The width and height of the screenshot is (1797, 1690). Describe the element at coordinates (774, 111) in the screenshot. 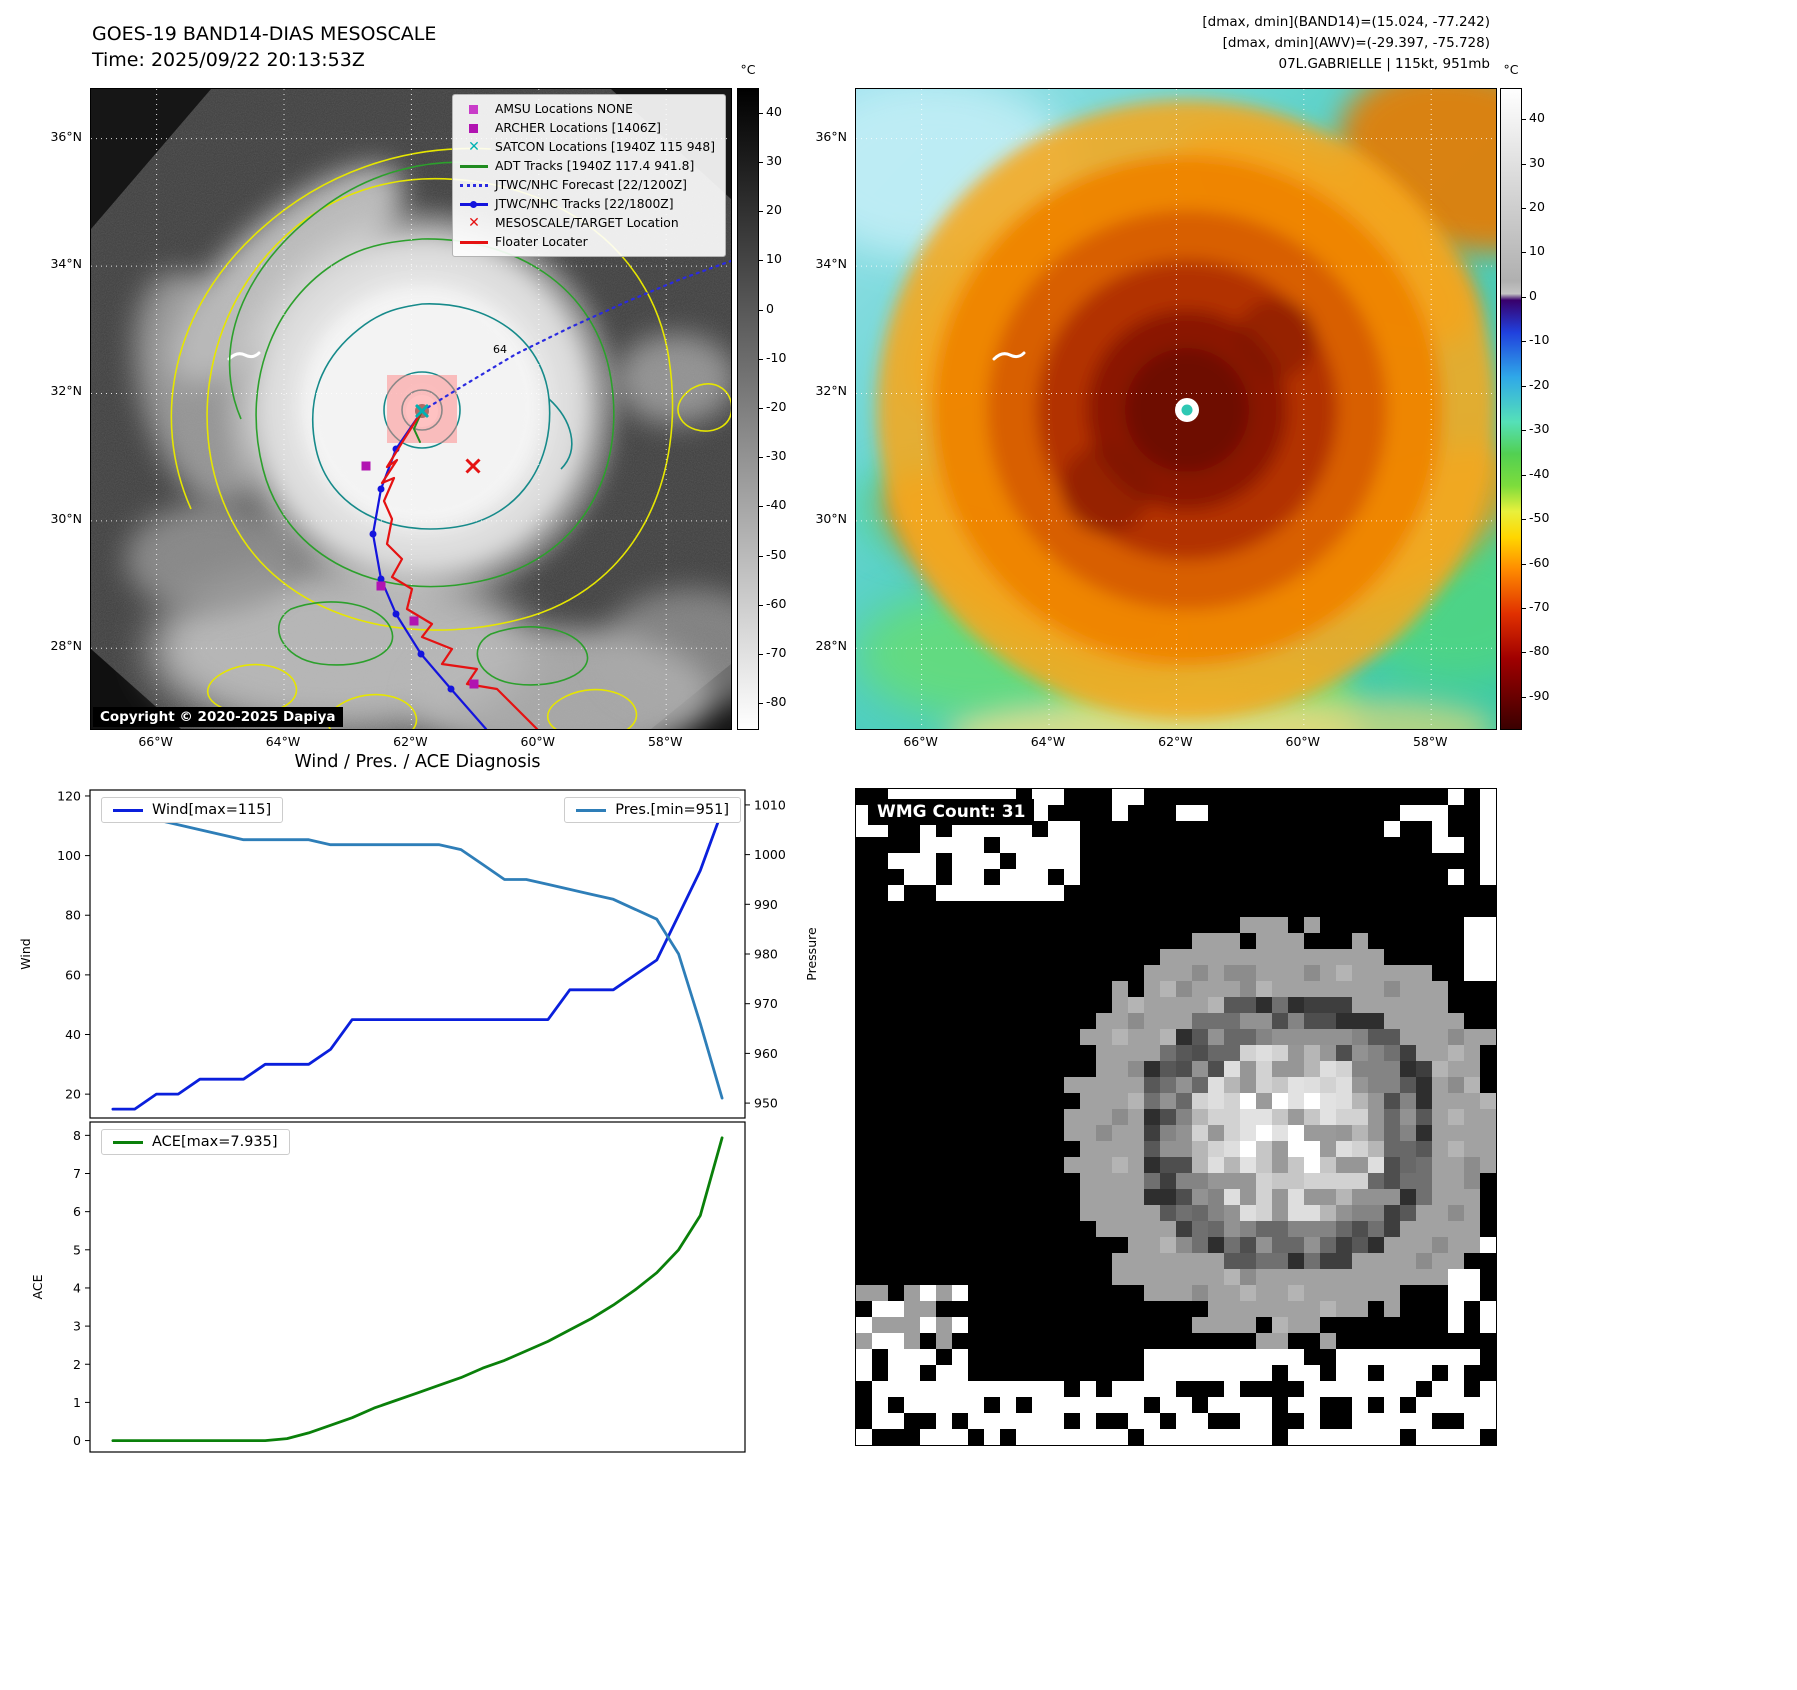

I see `colorbar-tick-label: 40` at that location.